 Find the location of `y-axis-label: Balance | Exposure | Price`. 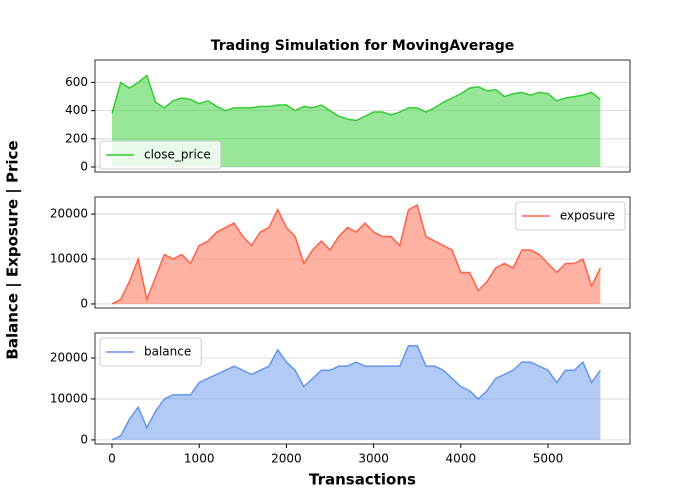

y-axis-label: Balance | Exposure | Price is located at coordinates (13, 249).